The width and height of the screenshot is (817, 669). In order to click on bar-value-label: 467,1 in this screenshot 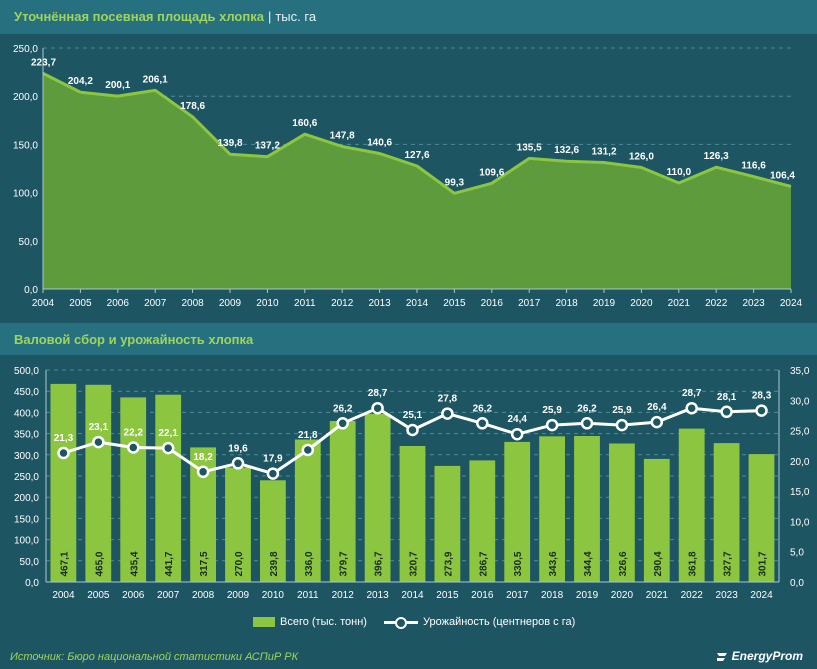, I will do `click(64, 563)`.